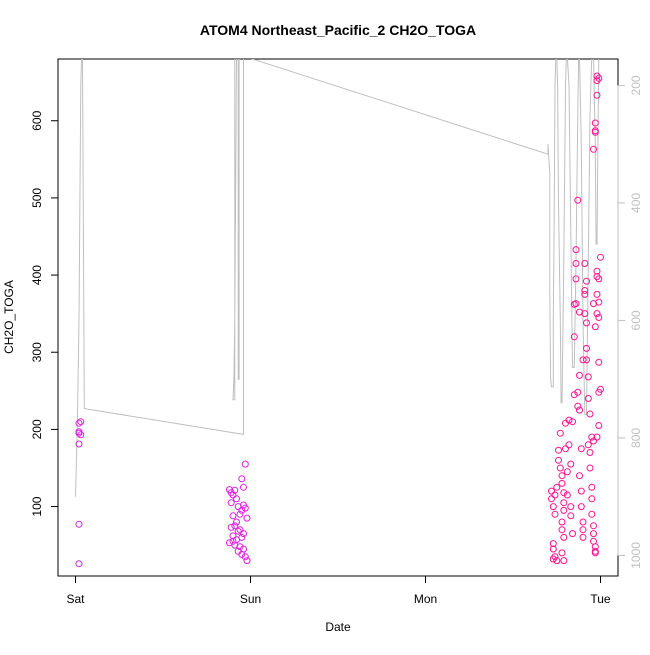  Describe the element at coordinates (250, 599) in the screenshot. I see `x-tick-label: Sun` at that location.